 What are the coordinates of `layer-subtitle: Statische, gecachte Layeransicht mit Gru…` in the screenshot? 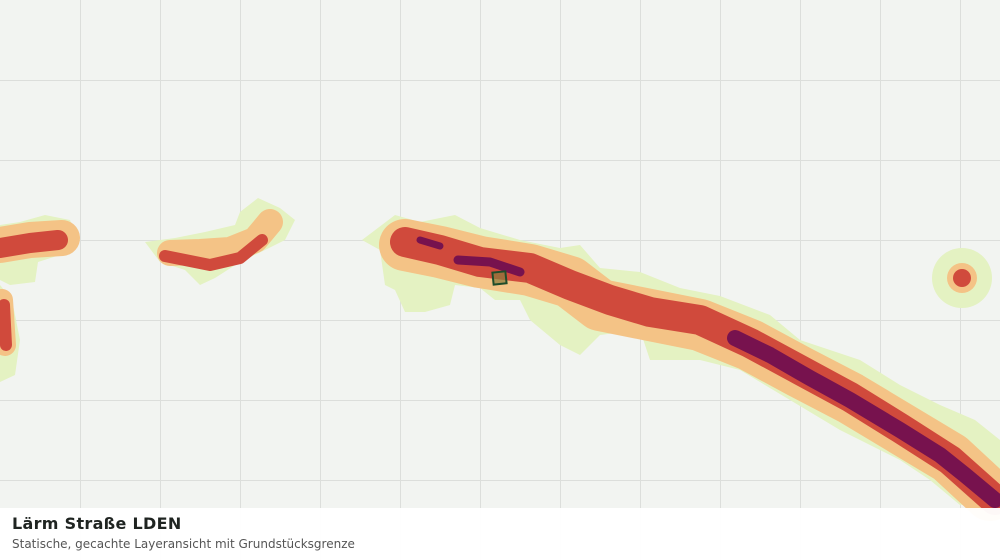 It's located at (183, 544).